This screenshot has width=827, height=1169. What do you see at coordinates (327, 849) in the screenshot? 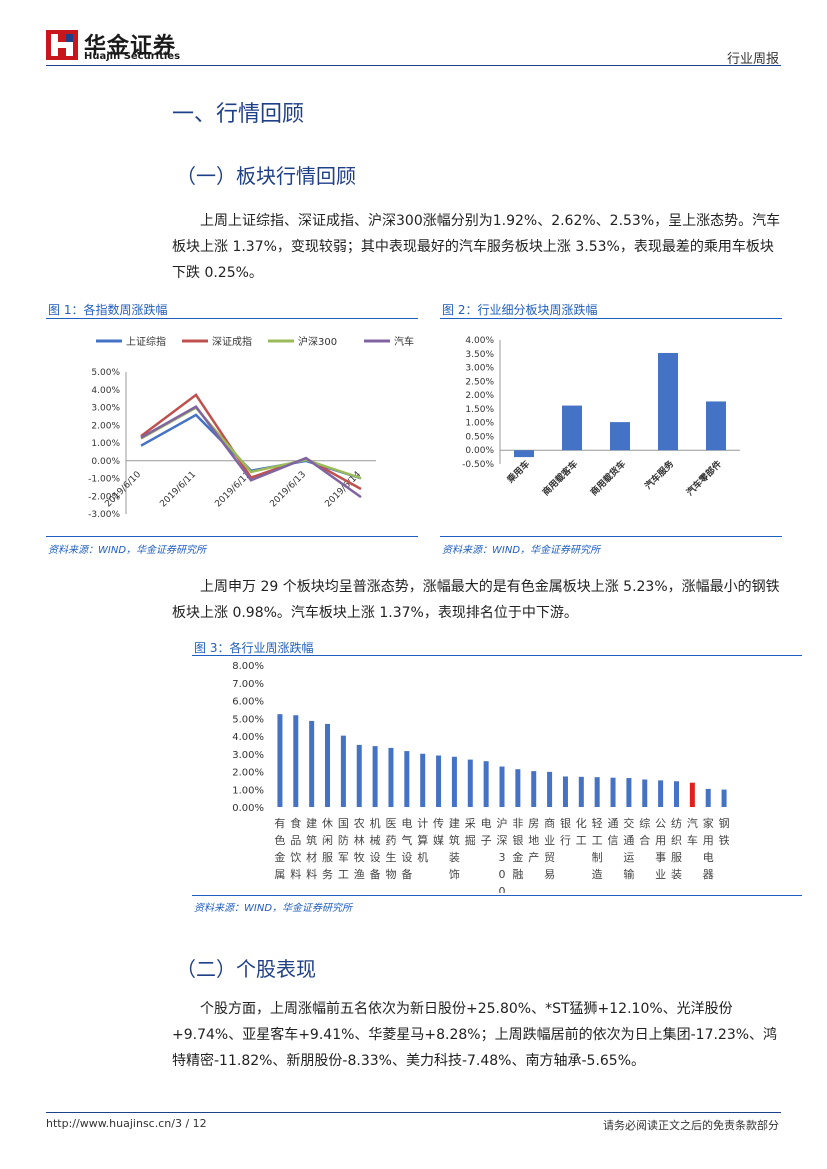
I see `x-tick-label: 休闲服务` at bounding box center [327, 849].